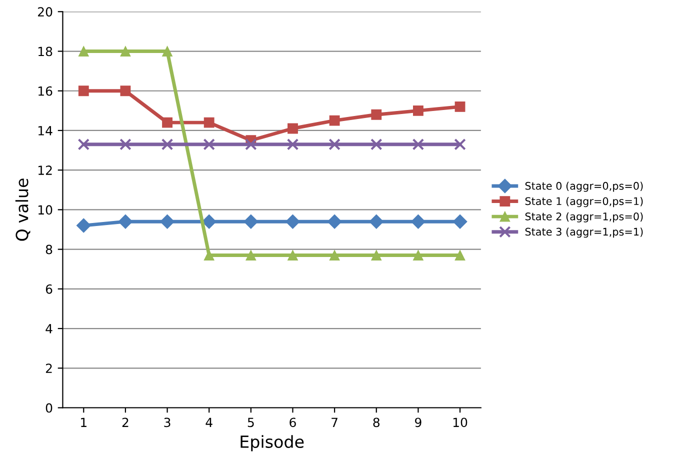  I want to click on x-tick-label: 1, so click(83, 422).